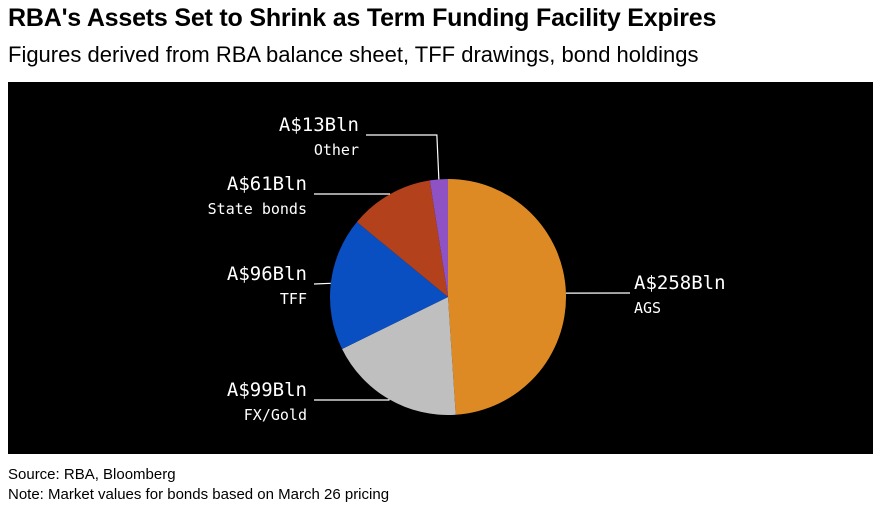  Describe the element at coordinates (402, 238) in the screenshot. I see `pie-slice-state-bonds` at that location.